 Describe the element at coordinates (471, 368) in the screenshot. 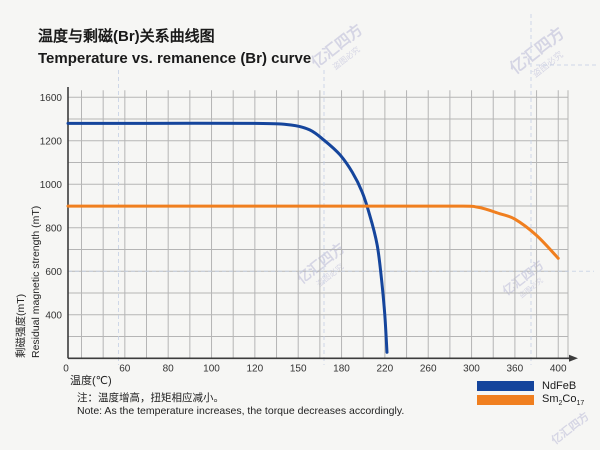

I see `svg-text: 300` at that location.